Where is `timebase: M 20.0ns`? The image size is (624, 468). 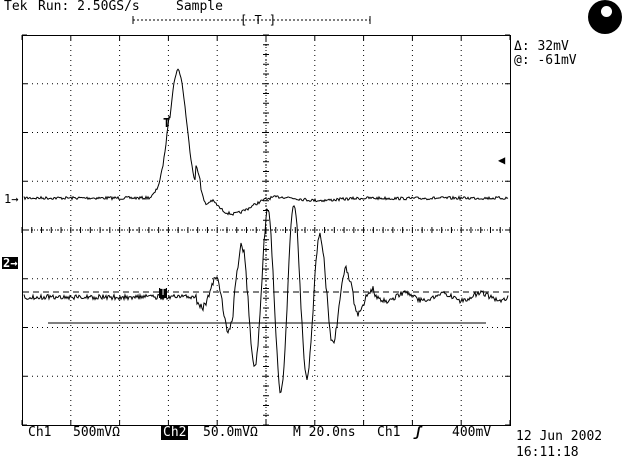
timebase: M 20.0ns is located at coordinates (324, 432).